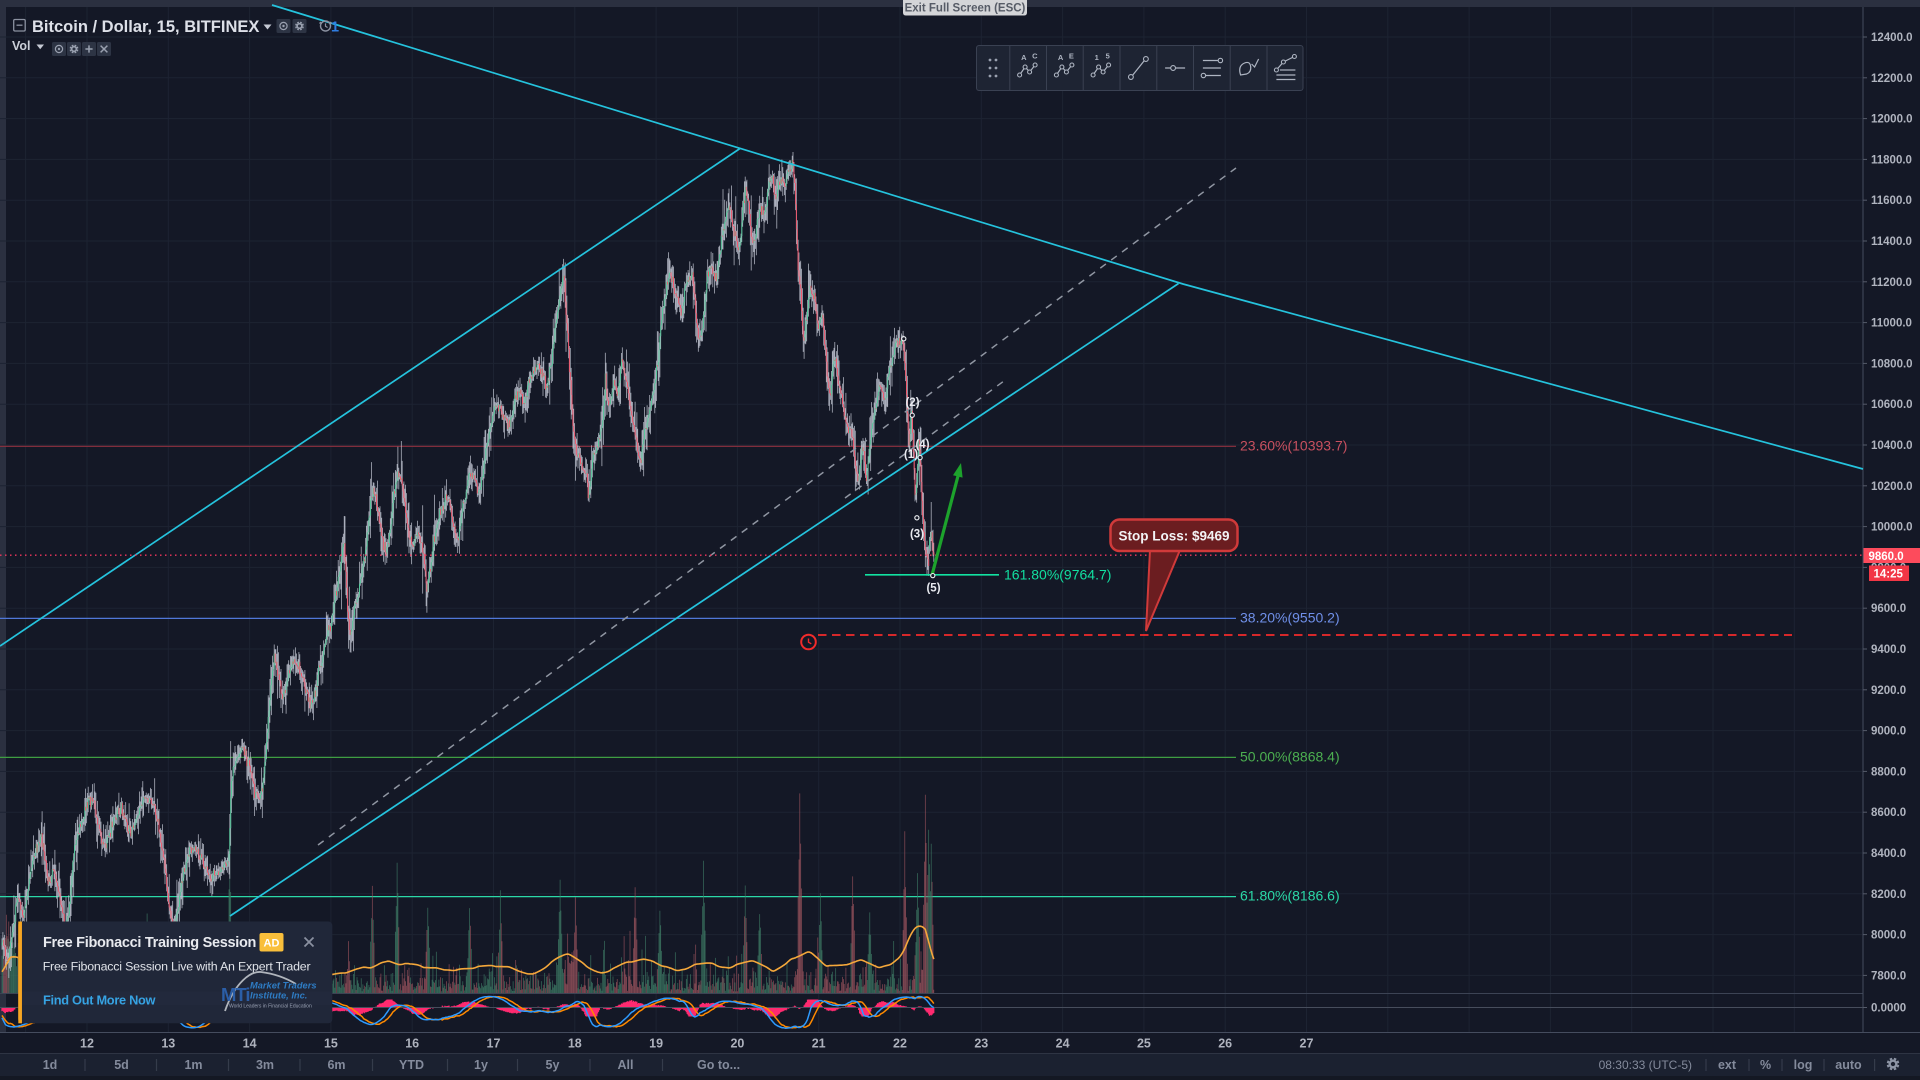 This screenshot has height=1080, width=1920. I want to click on svg-text: (2), so click(912, 403).